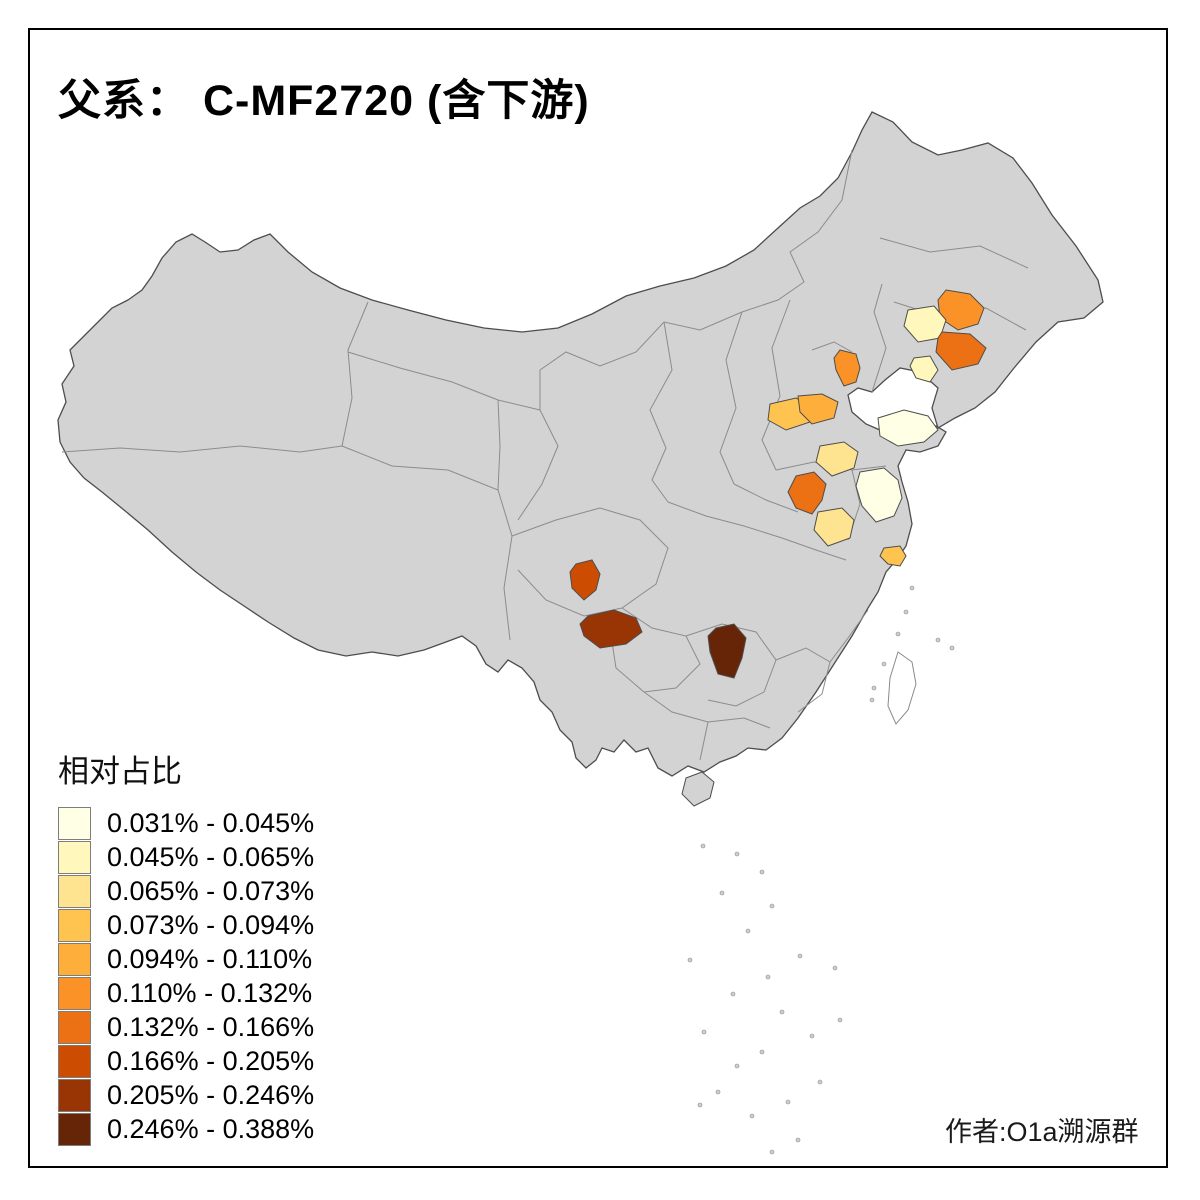 Image resolution: width=1200 pixels, height=1200 pixels. I want to click on author-credit: 作者:O1a溯源群, so click(1042, 1132).